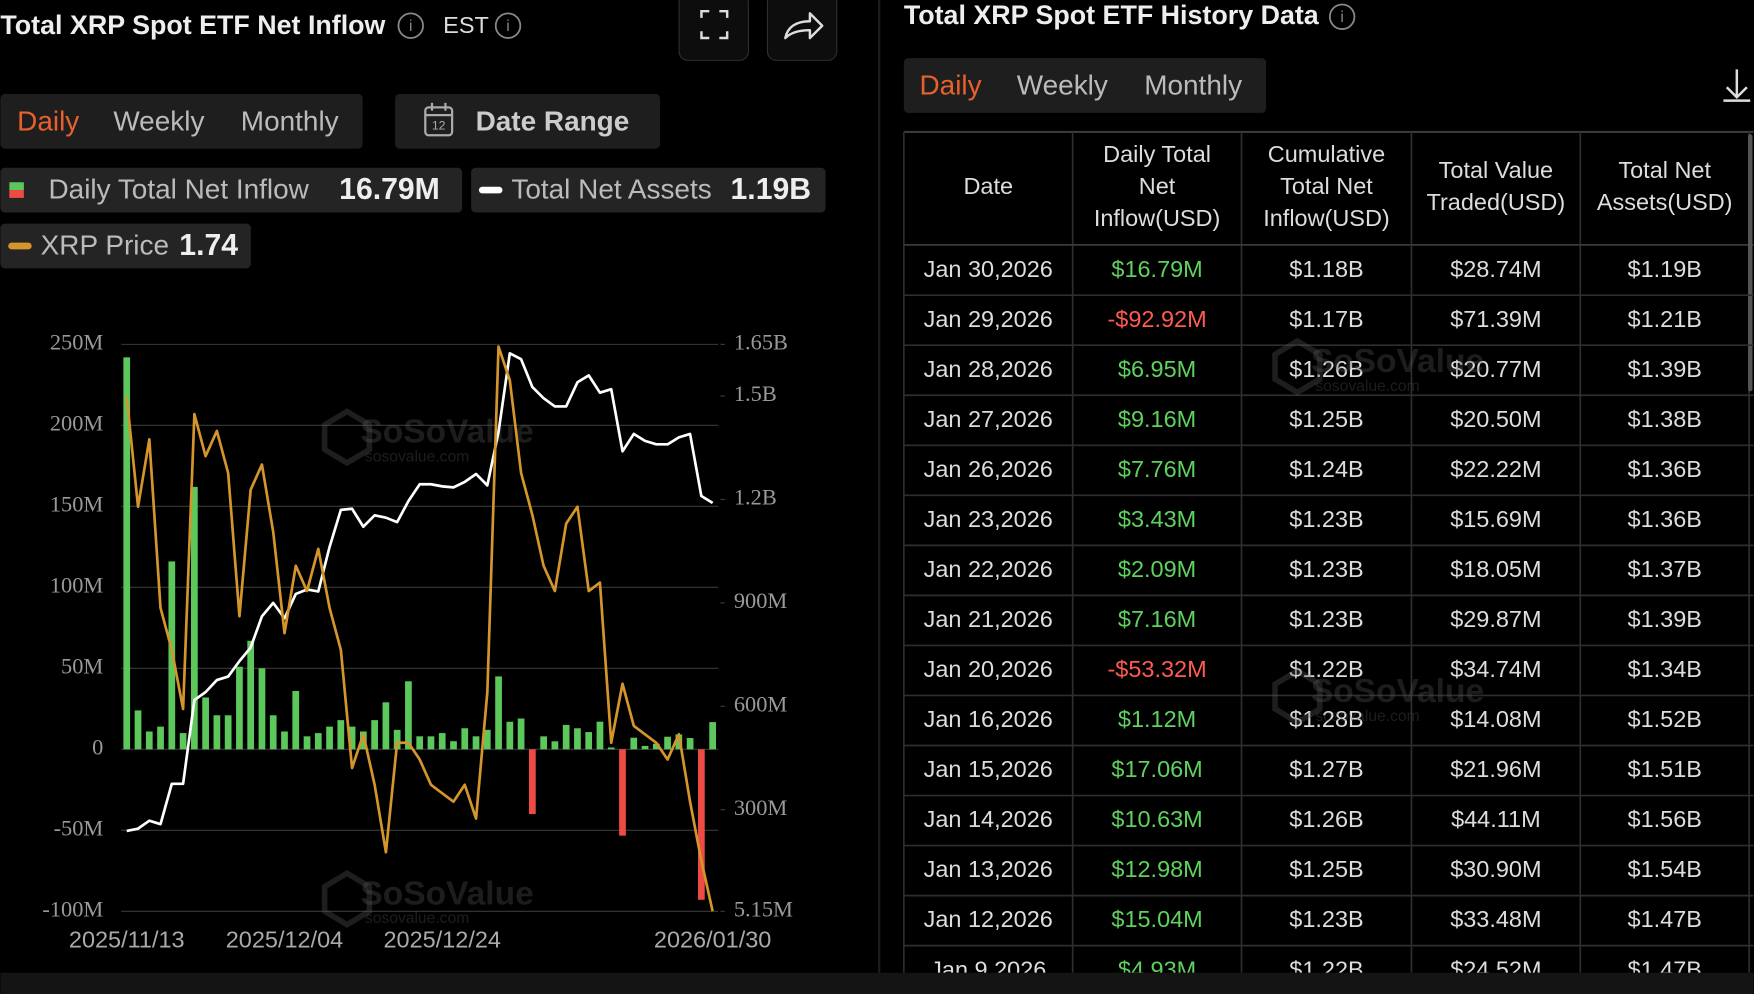 This screenshot has width=1754, height=994. What do you see at coordinates (713, 30) in the screenshot?
I see `fullscreen-button` at bounding box center [713, 30].